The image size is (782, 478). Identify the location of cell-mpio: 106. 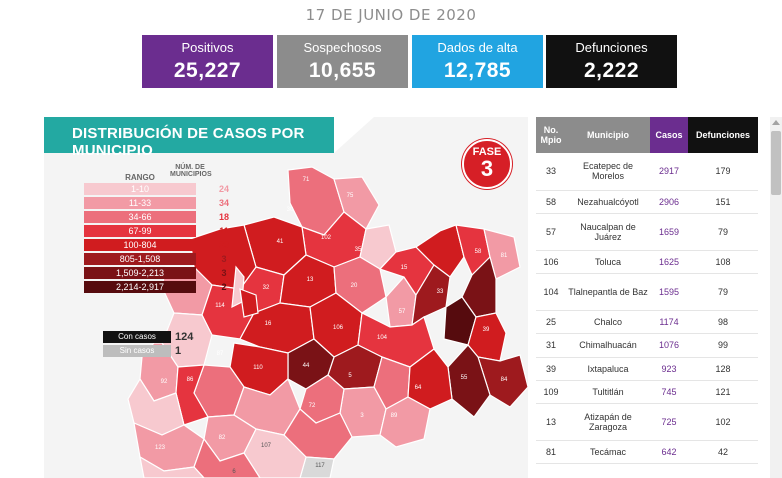
(551, 262).